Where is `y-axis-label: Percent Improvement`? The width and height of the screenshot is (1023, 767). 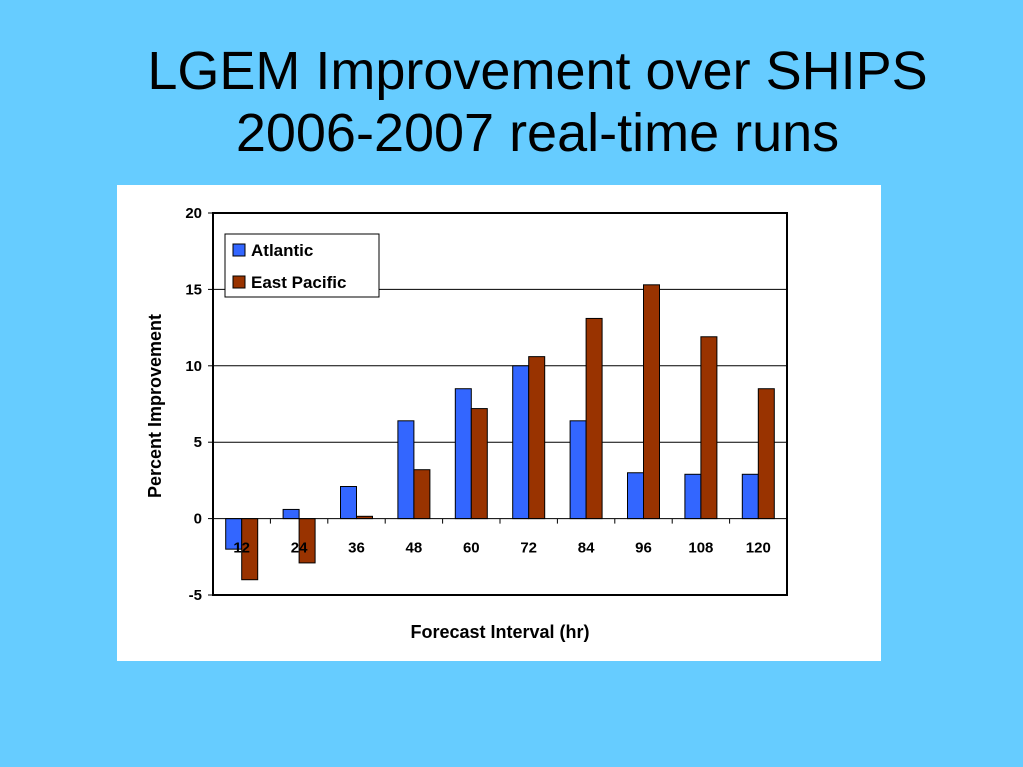 y-axis-label: Percent Improvement is located at coordinates (155, 406).